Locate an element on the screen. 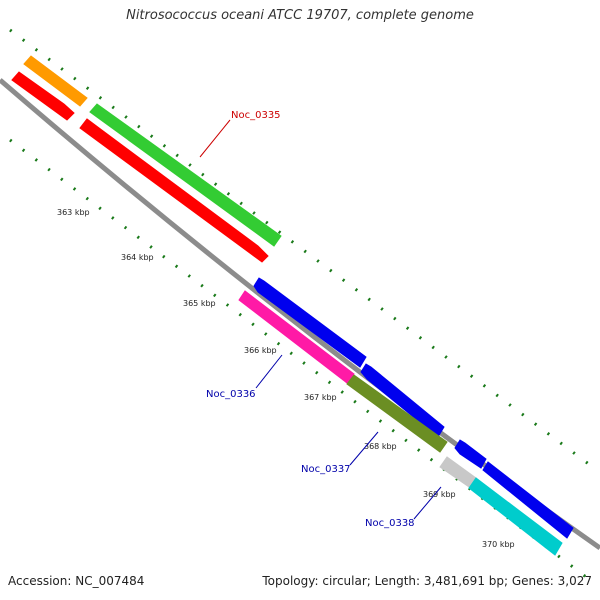  gene-block-orange is located at coordinates (55, 81).